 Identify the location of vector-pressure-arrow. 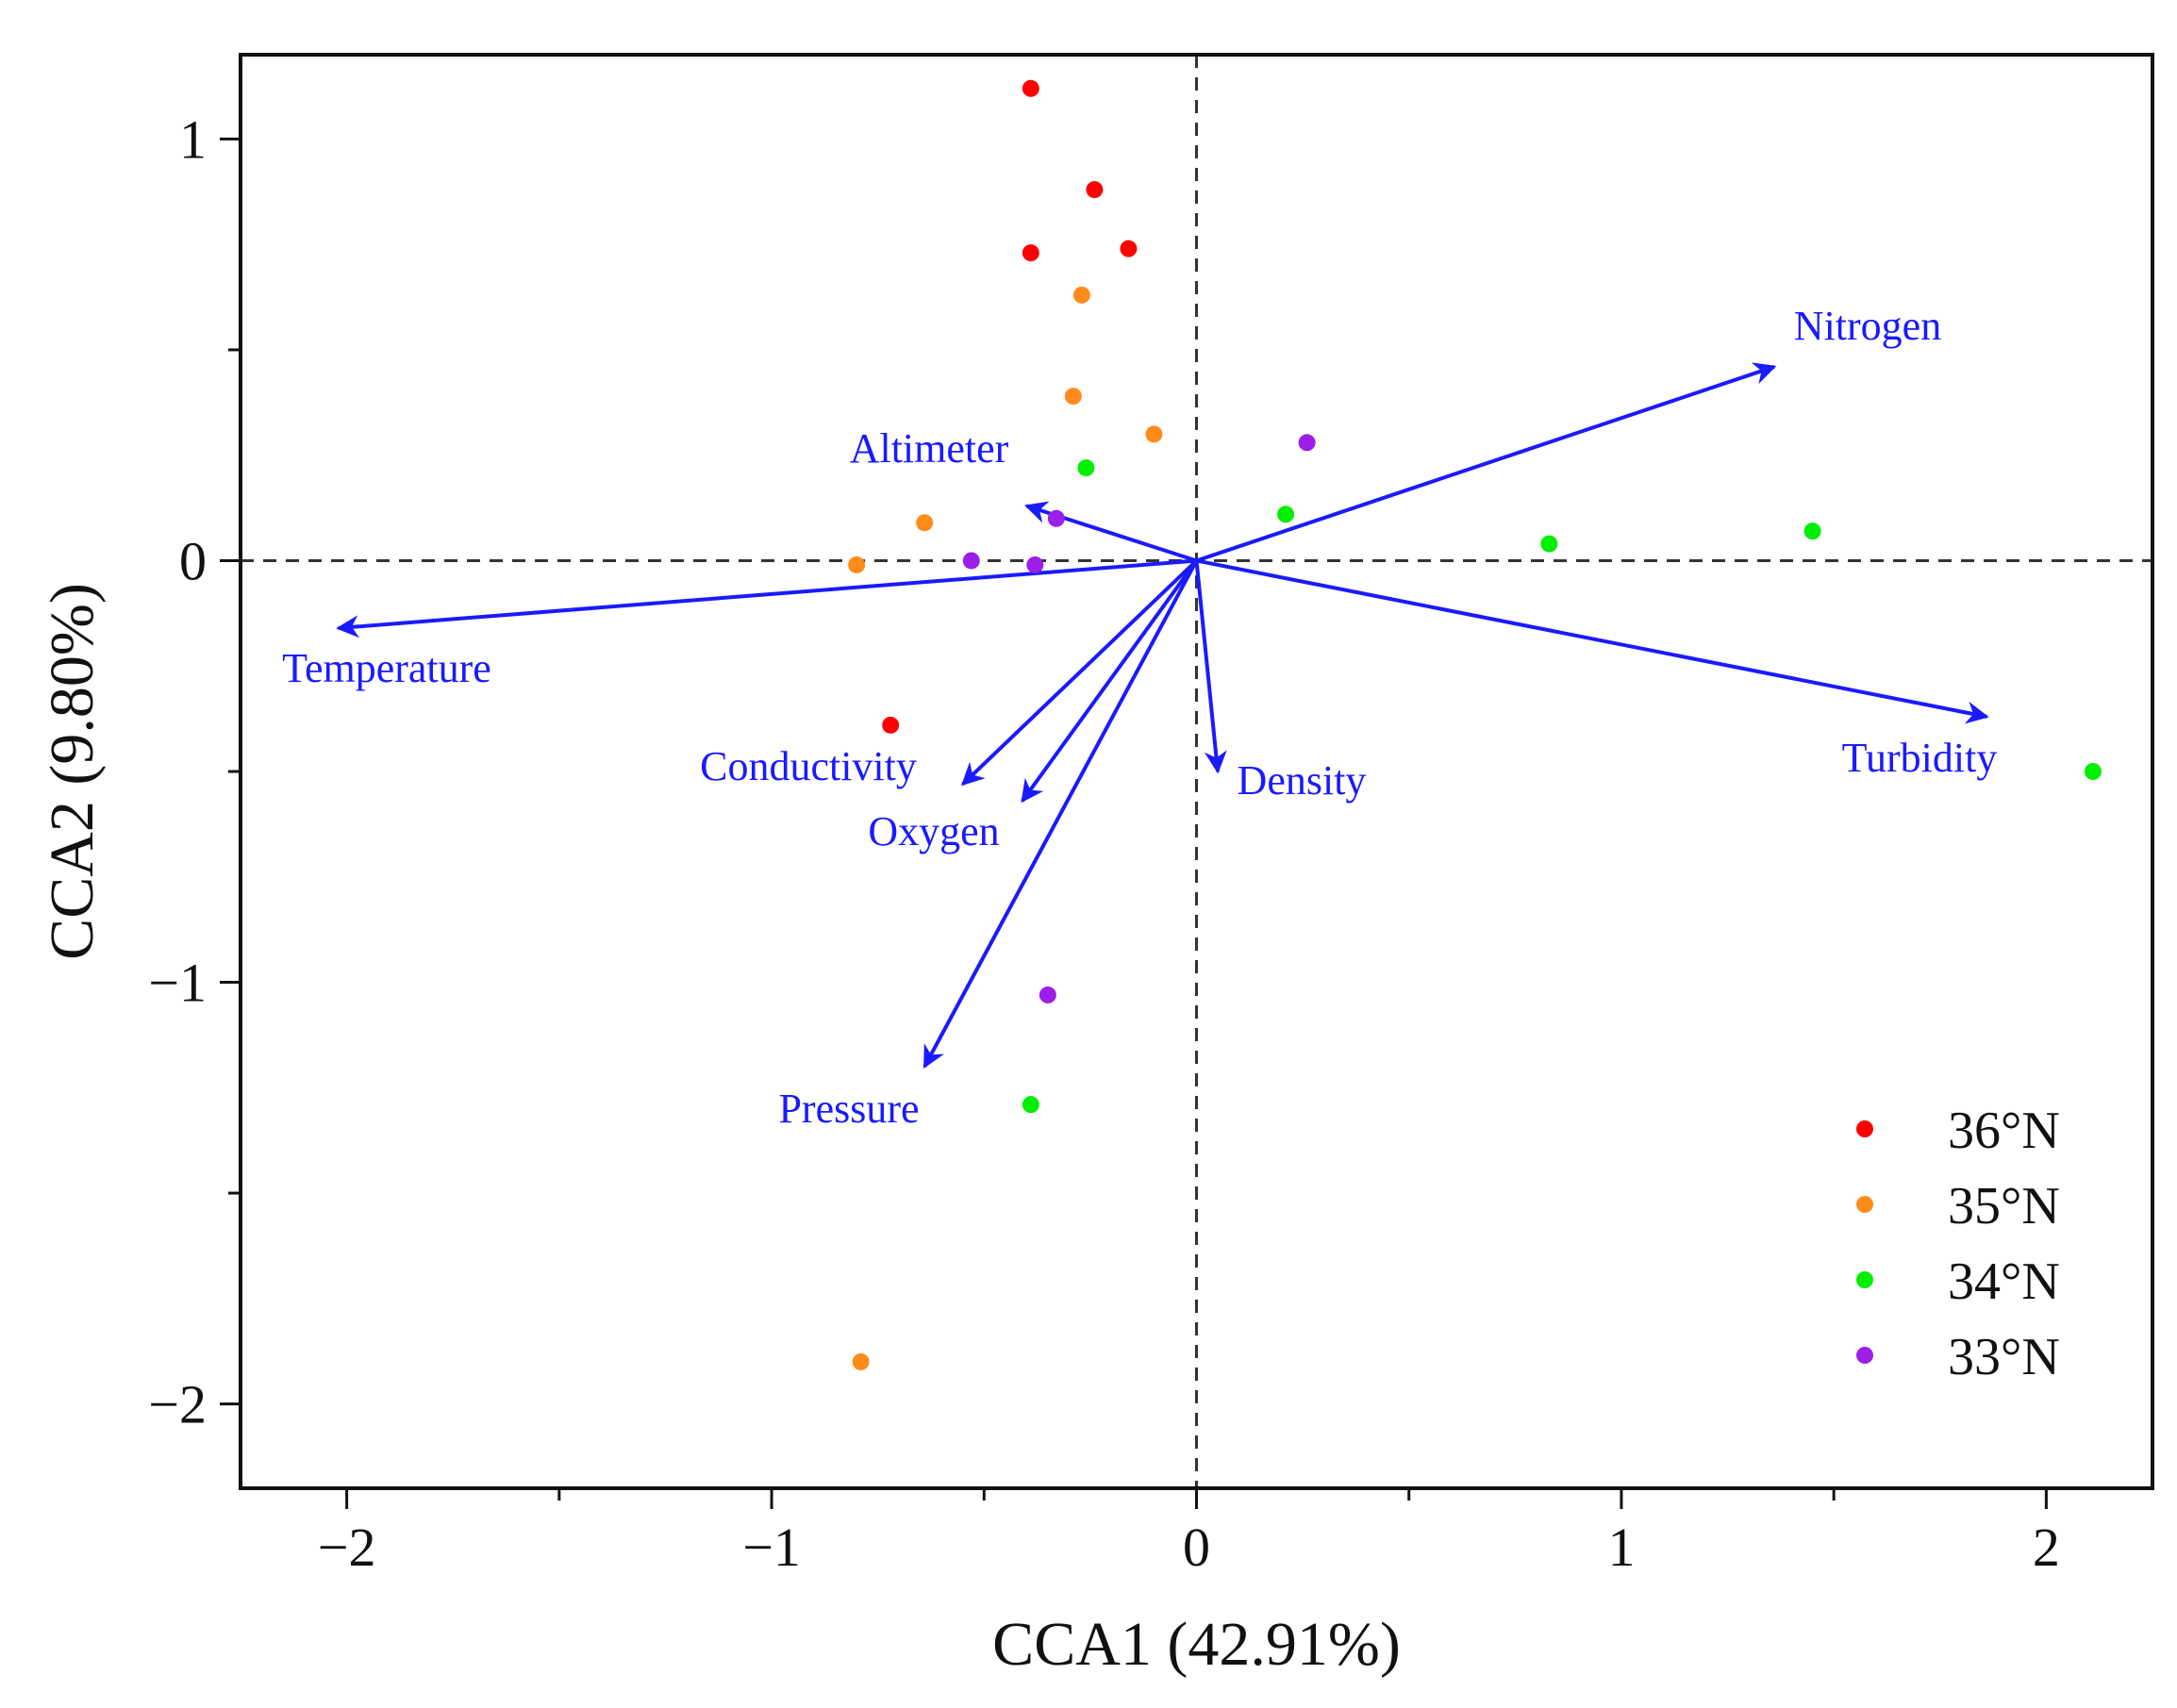
(1060, 814).